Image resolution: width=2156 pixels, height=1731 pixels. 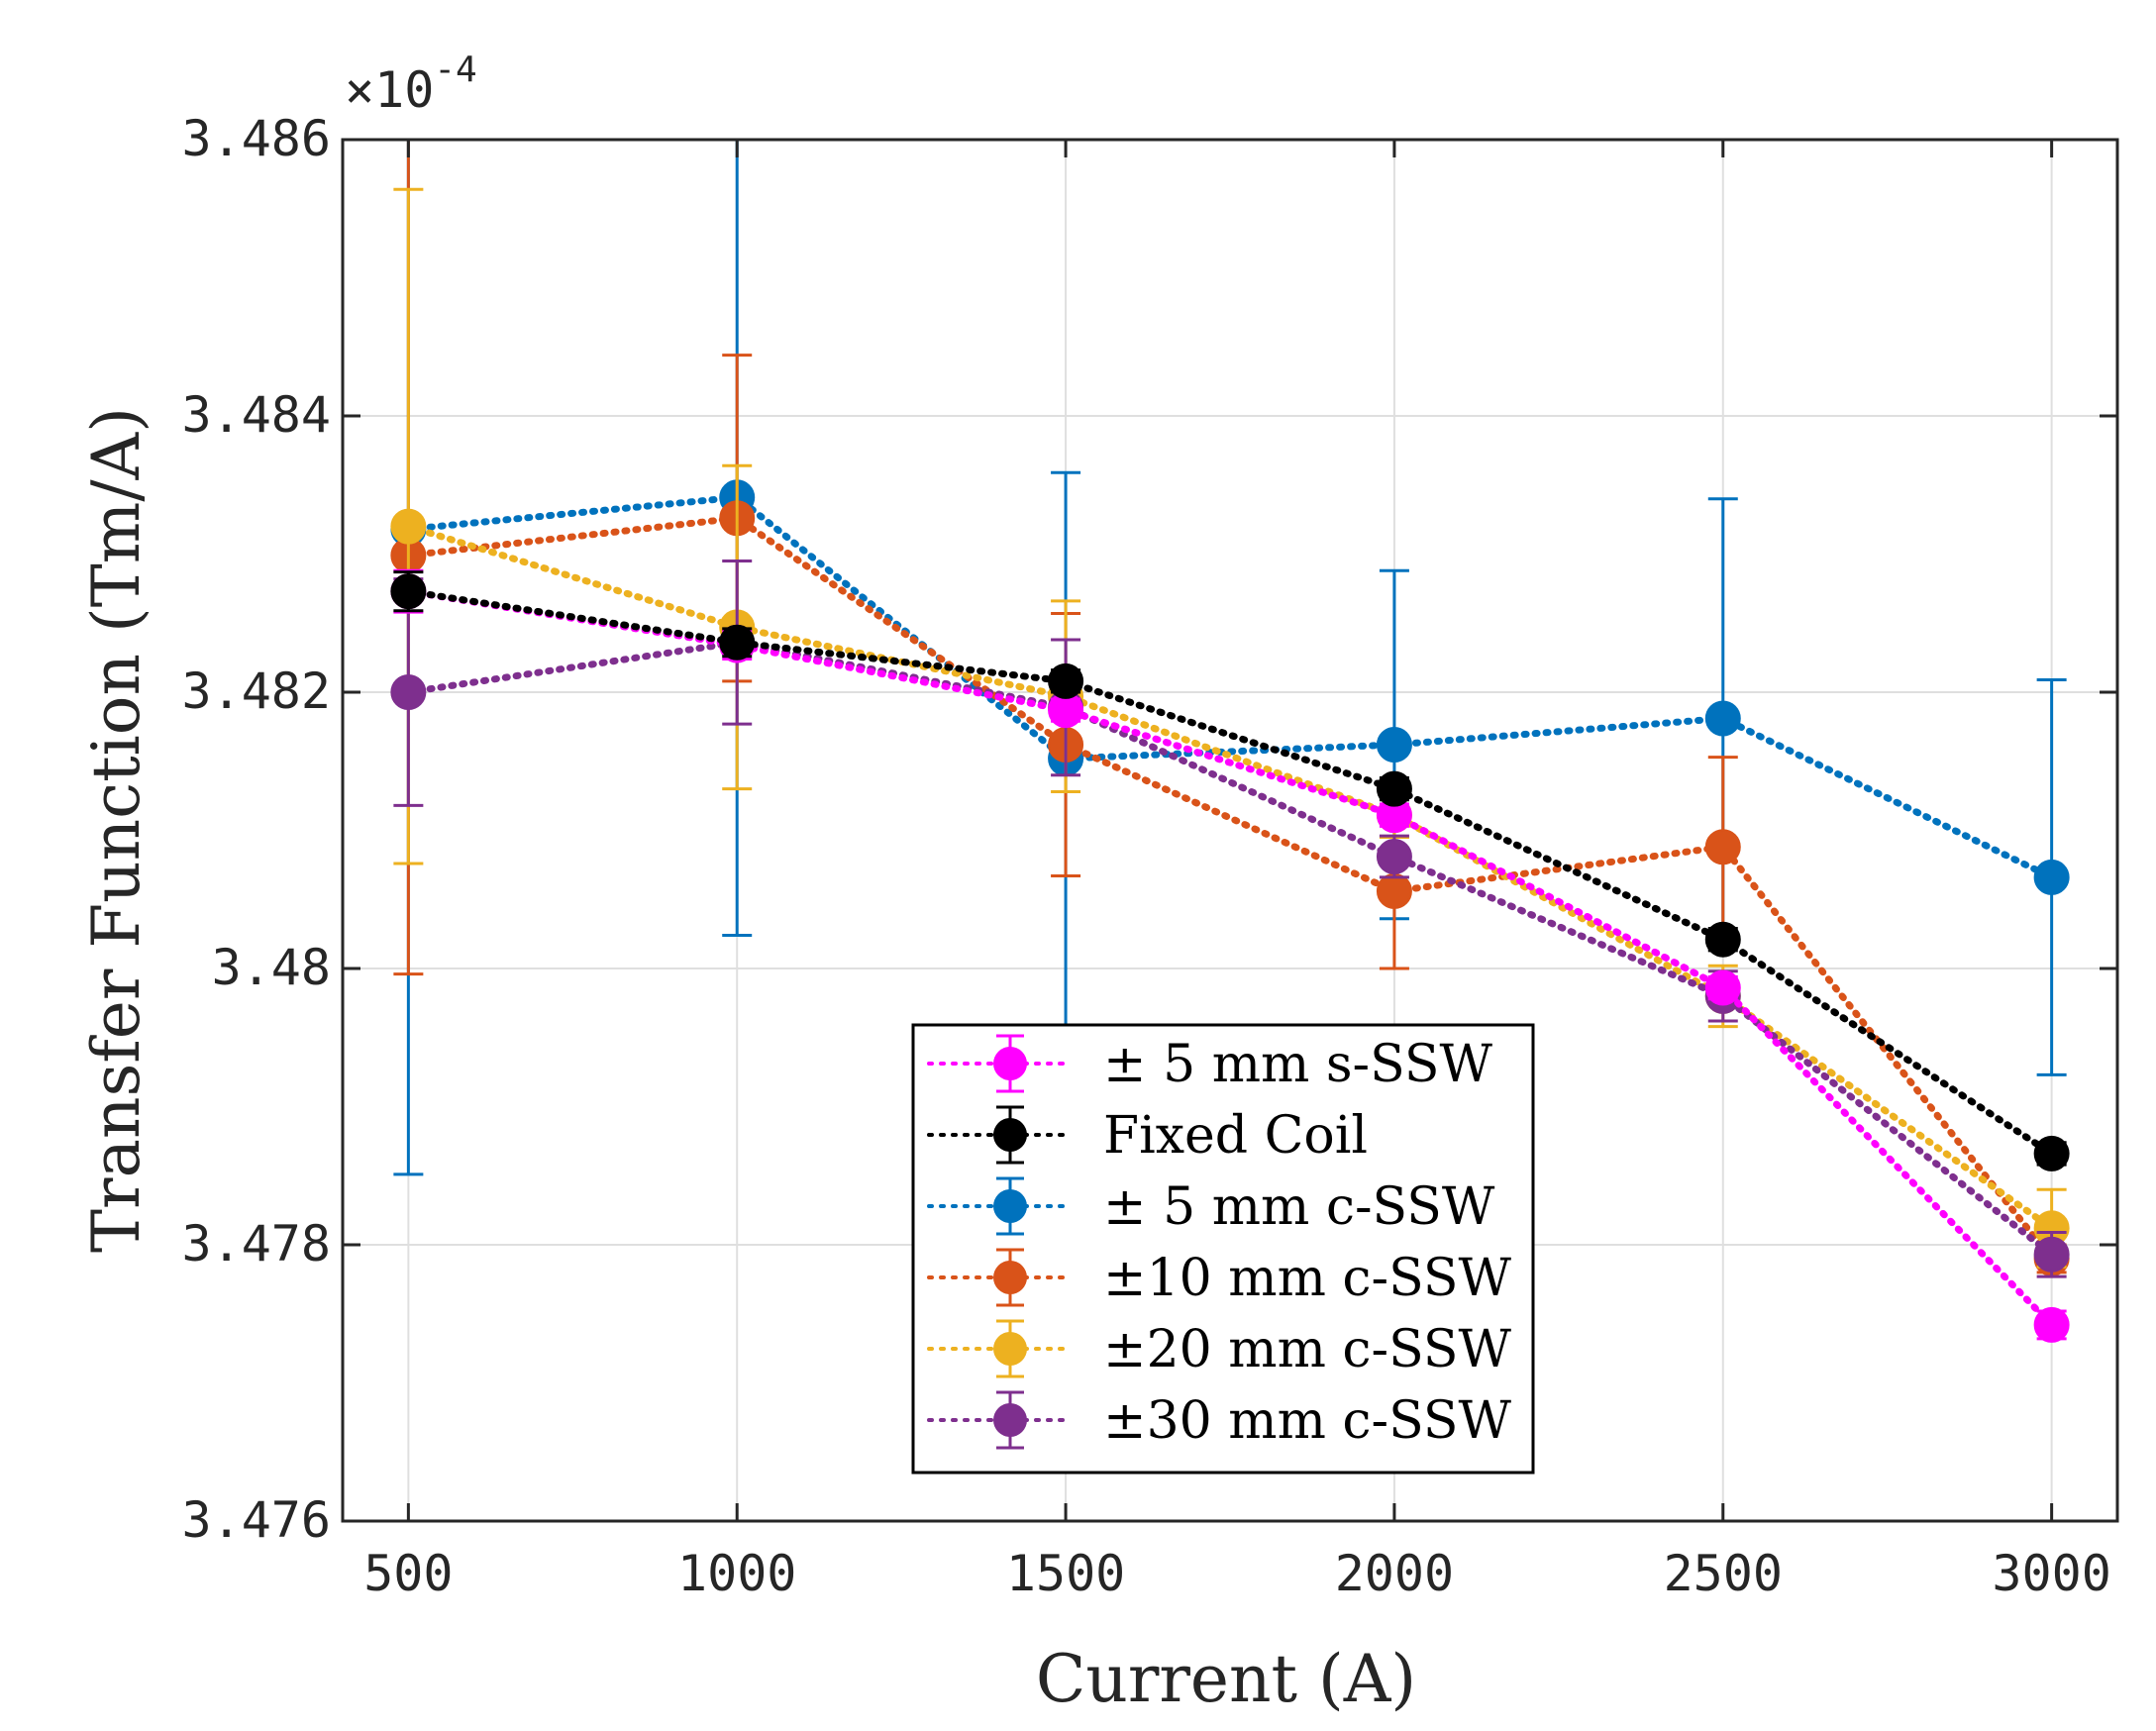 I want to click on legend-entry: ± 5 mm c-SSW, so click(x=1211, y=1207).